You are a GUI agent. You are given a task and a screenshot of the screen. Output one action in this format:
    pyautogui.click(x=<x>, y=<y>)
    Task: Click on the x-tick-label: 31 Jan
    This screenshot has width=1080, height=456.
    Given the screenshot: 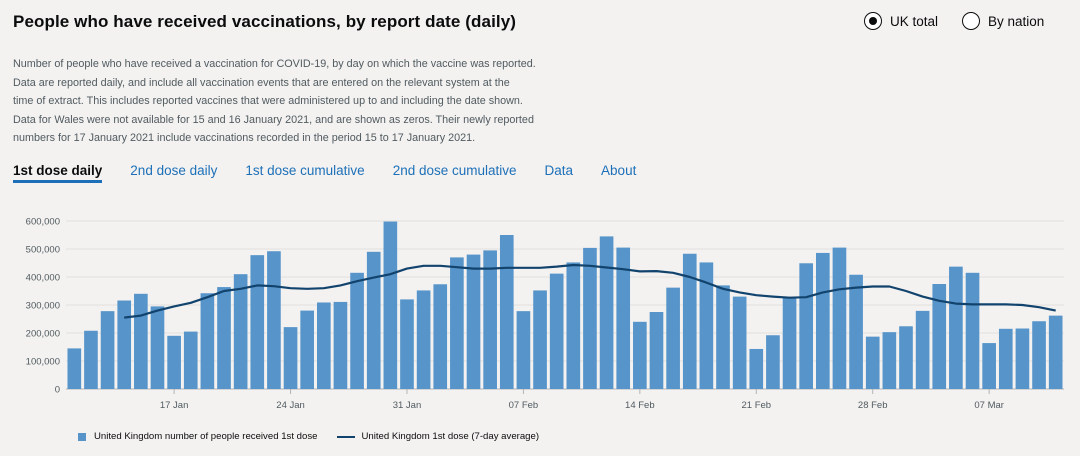 What is the action you would take?
    pyautogui.click(x=407, y=405)
    